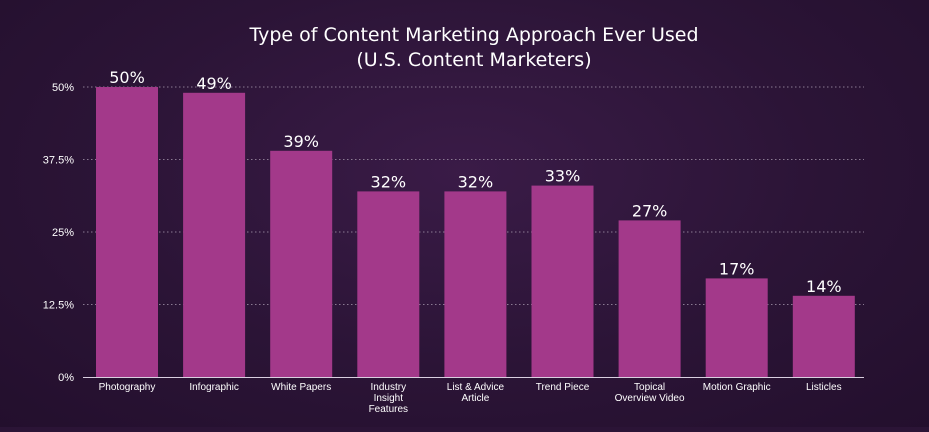 Image resolution: width=929 pixels, height=432 pixels. I want to click on category-label: Industry, so click(389, 387).